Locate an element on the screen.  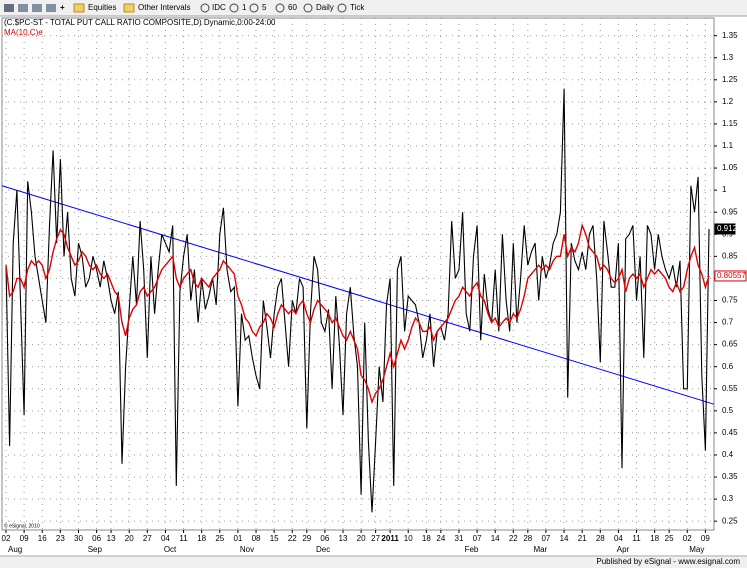
y-tick-label: 1.2 is located at coordinates (728, 101).